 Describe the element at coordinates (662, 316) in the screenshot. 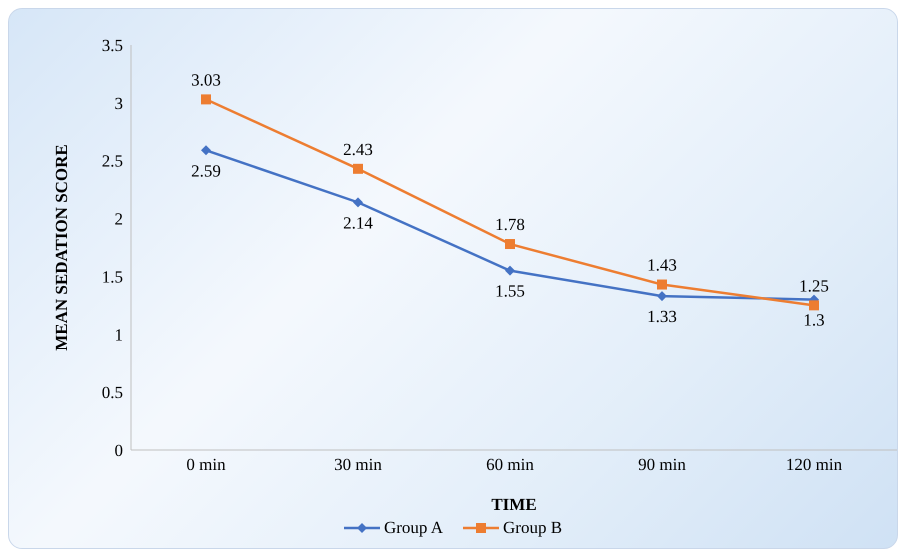

I see `data-label: 1.33` at that location.